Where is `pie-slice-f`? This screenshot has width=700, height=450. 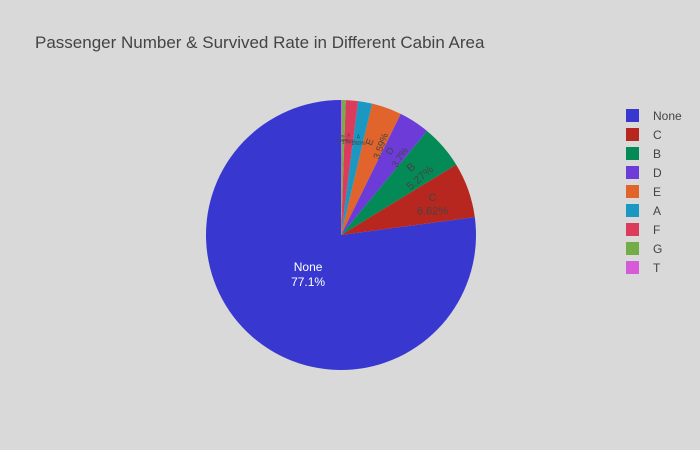
pie-slice-f is located at coordinates (350, 167).